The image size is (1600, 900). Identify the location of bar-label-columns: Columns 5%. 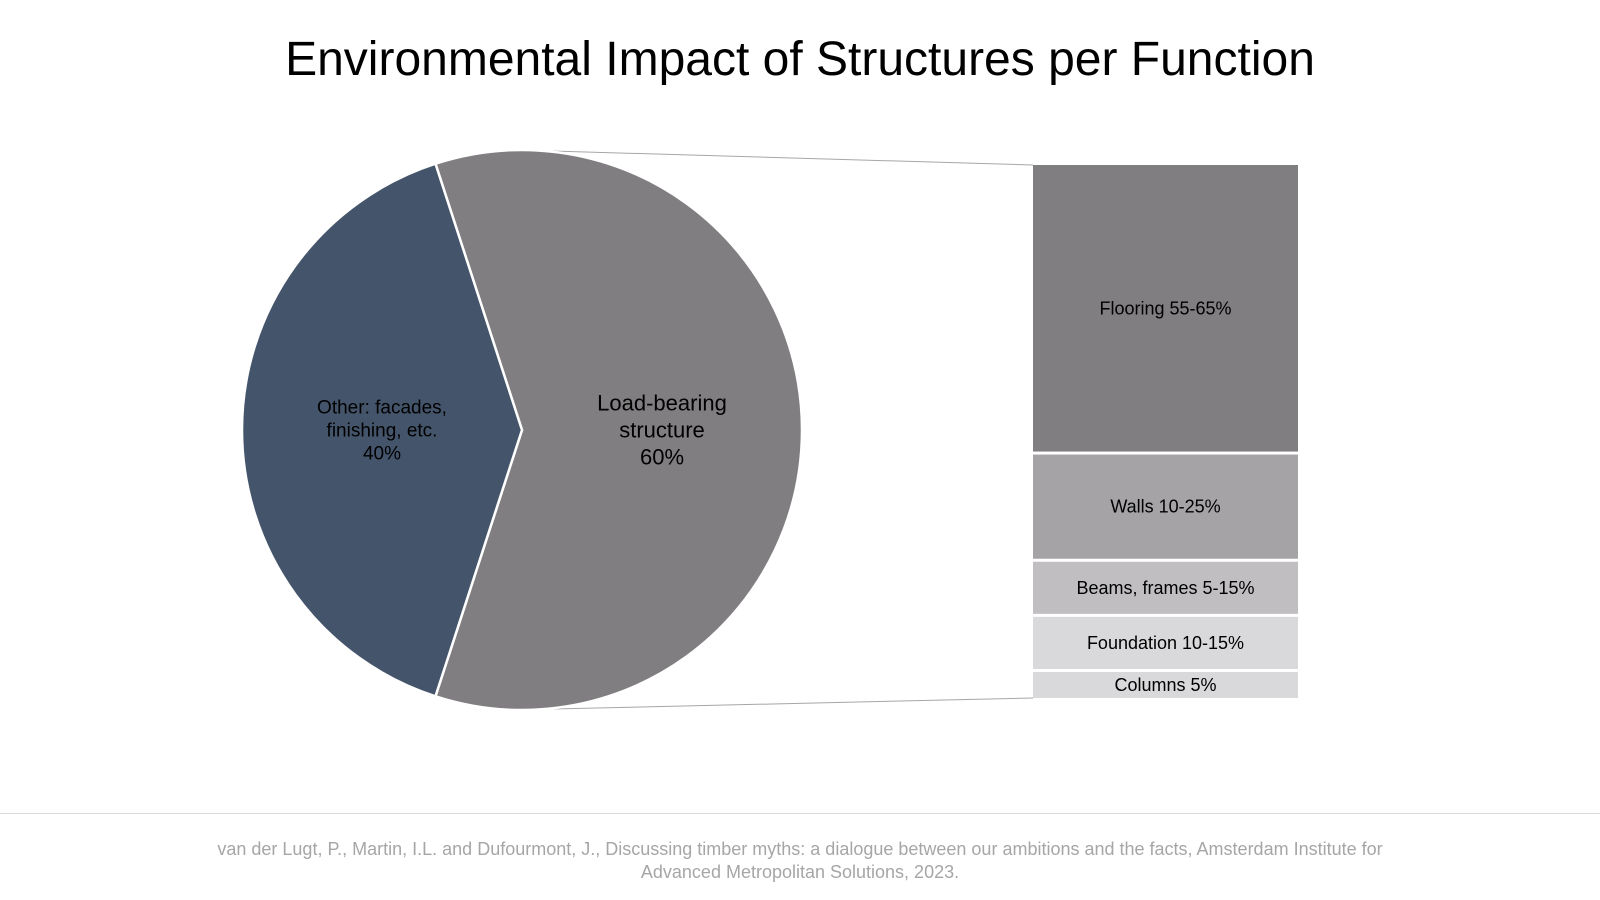
(1165, 685).